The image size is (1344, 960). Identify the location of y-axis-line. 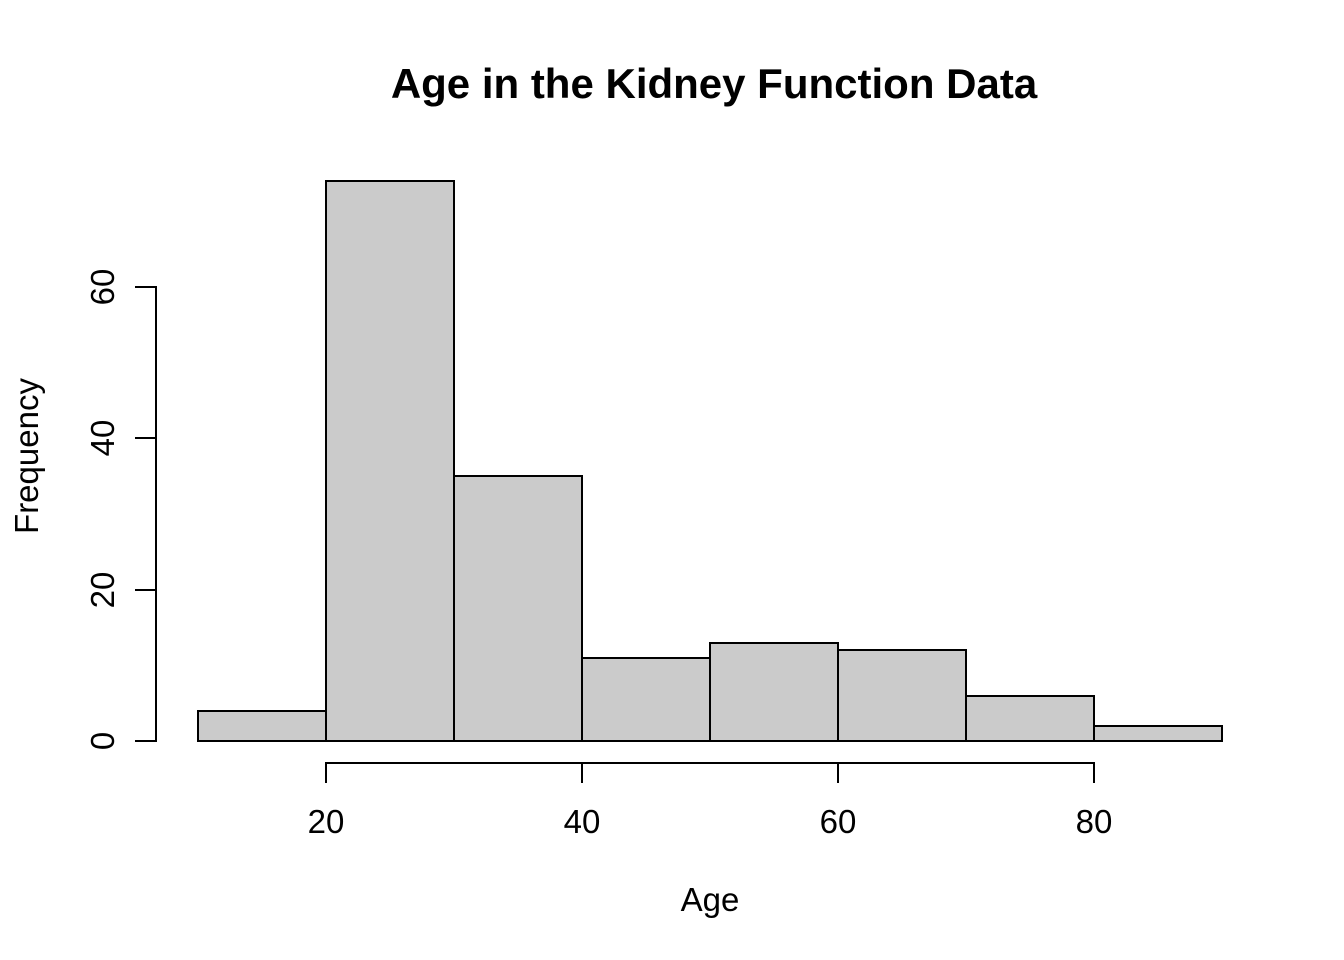
(156, 513).